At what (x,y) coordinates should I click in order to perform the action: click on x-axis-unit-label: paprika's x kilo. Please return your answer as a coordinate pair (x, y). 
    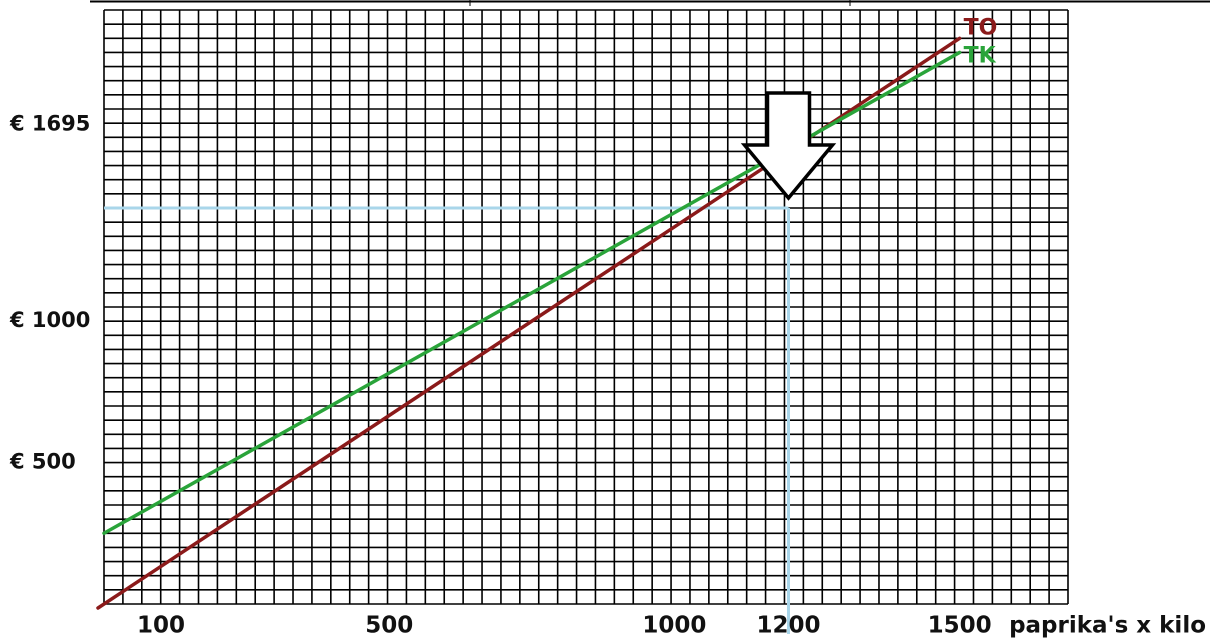
    Looking at the image, I should click on (1107, 625).